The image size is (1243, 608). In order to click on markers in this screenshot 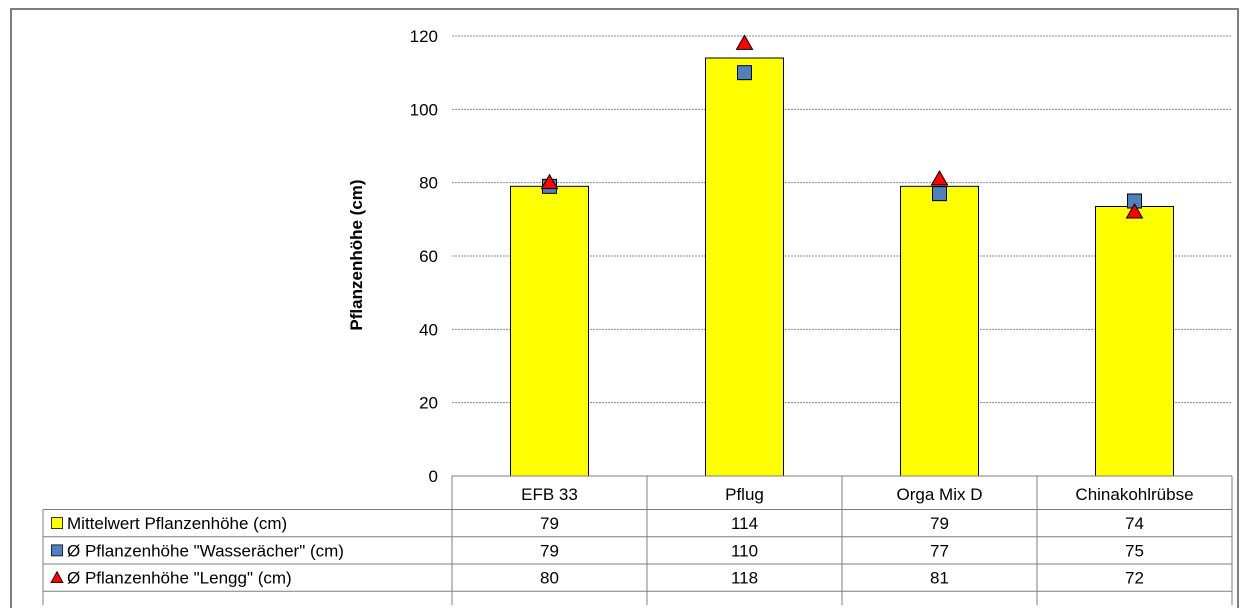, I will do `click(842, 126)`.